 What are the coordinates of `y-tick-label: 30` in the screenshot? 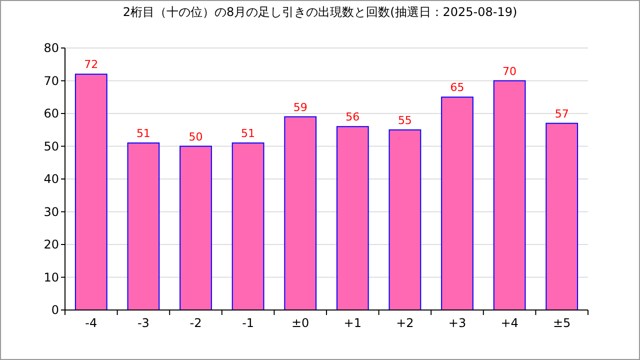 It's located at (51, 211).